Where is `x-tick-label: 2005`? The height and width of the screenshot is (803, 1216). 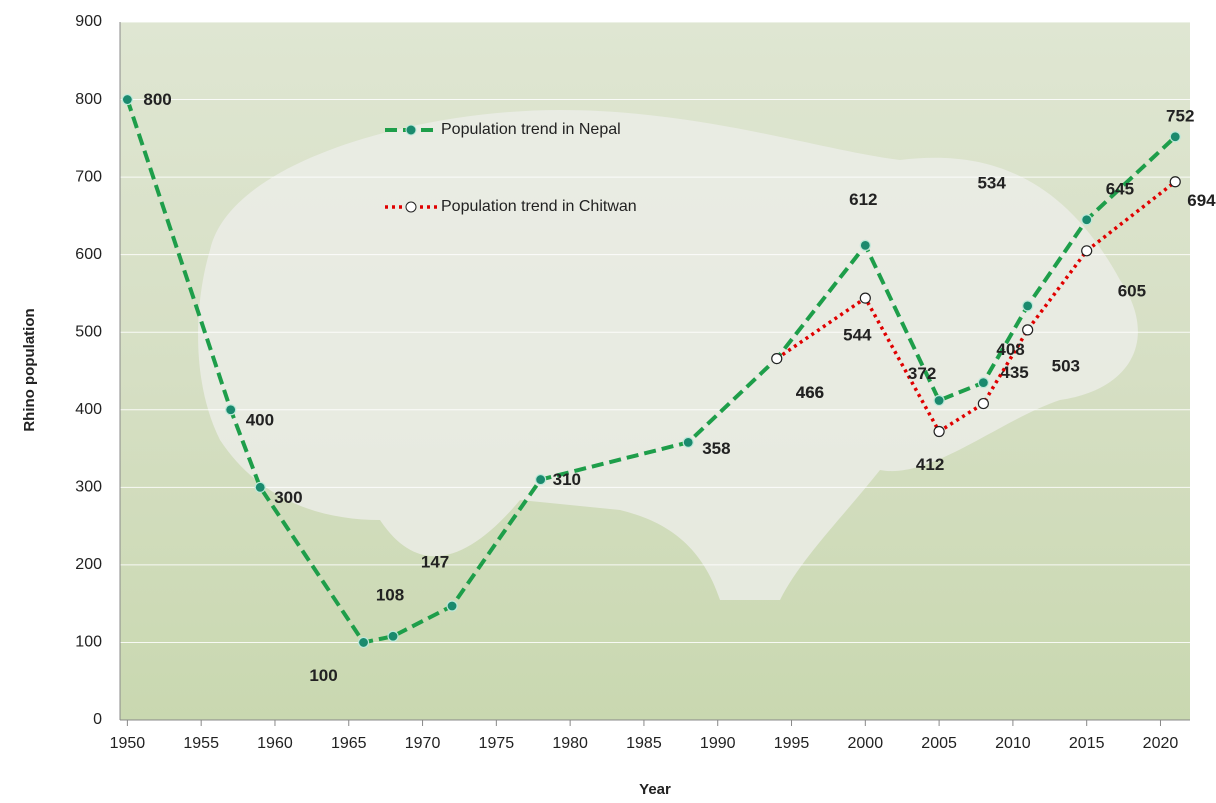 x-tick-label: 2005 is located at coordinates (939, 743).